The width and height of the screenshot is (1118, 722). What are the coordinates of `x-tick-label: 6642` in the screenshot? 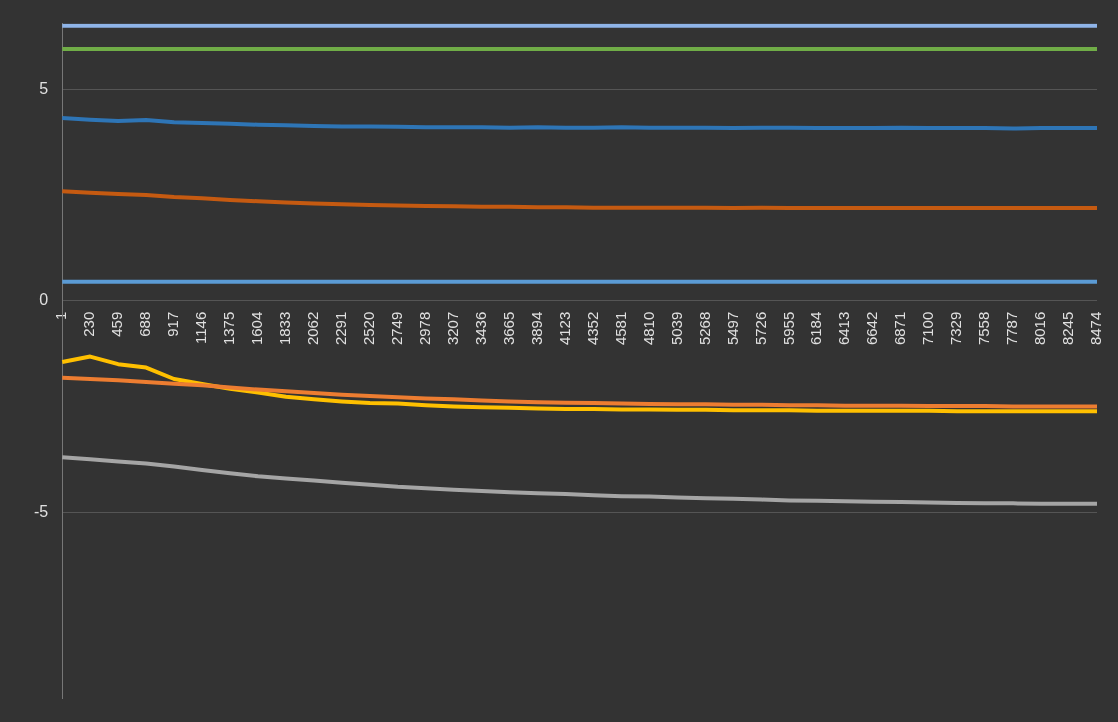 It's located at (872, 328).